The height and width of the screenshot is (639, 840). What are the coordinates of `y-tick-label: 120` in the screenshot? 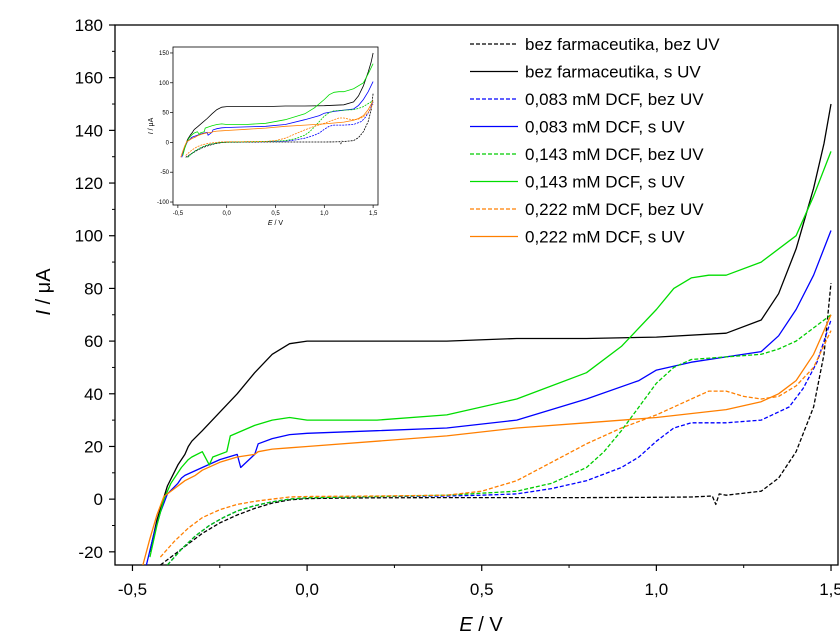 It's located at (89, 183).